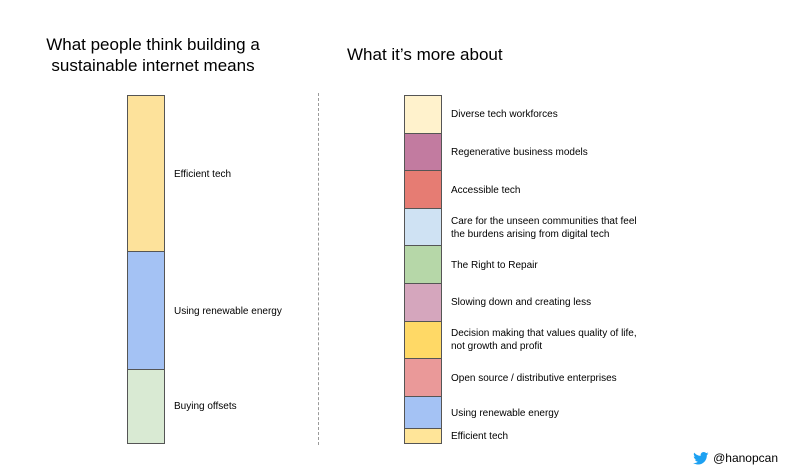 The height and width of the screenshot is (475, 800). I want to click on twitter-handle: @hanopcan, so click(735, 458).